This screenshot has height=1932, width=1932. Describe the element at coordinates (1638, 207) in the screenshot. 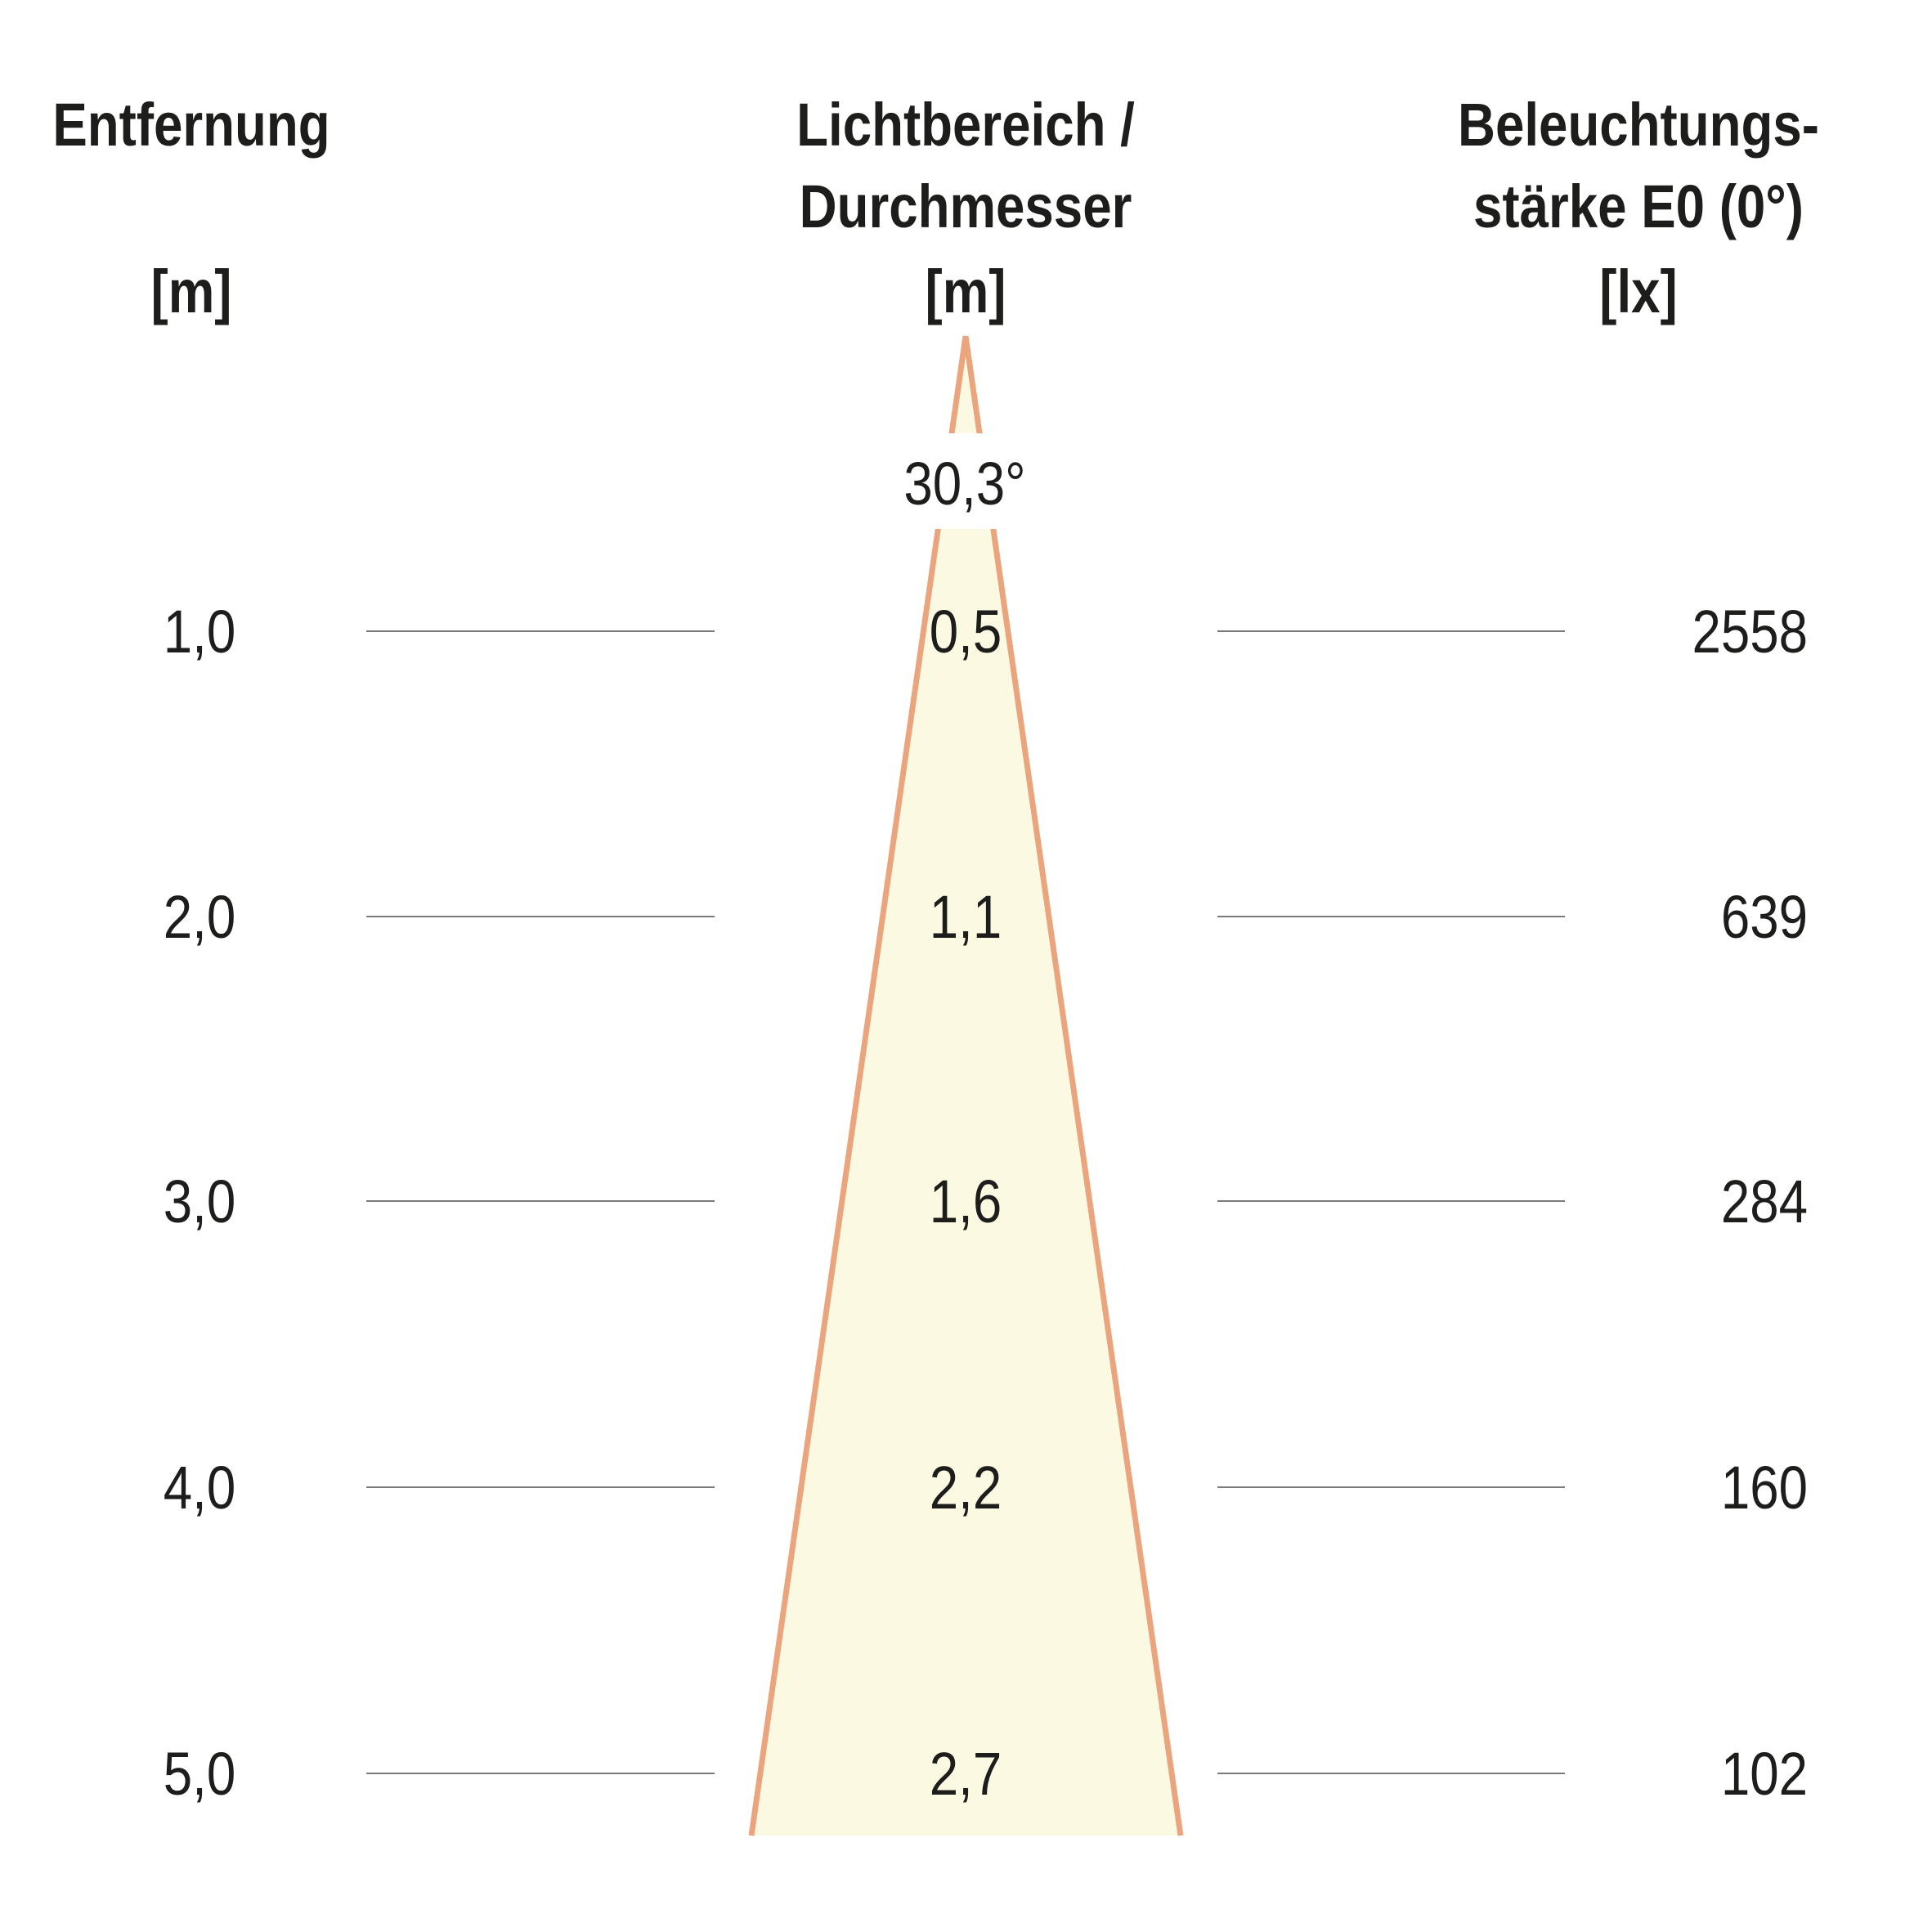

I see `header-illuminance-line2: stärke E0 (0°)` at that location.